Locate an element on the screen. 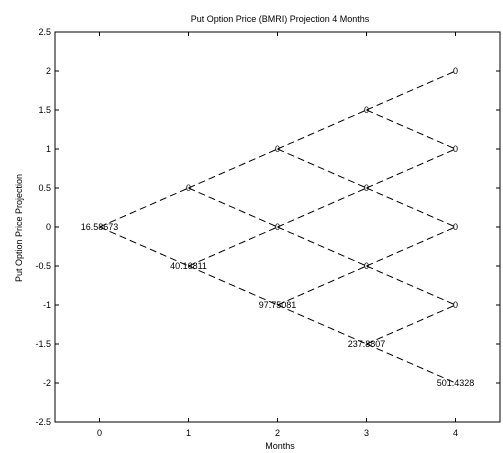 The image size is (503, 453). y-tick-label: 0 is located at coordinates (48, 227).